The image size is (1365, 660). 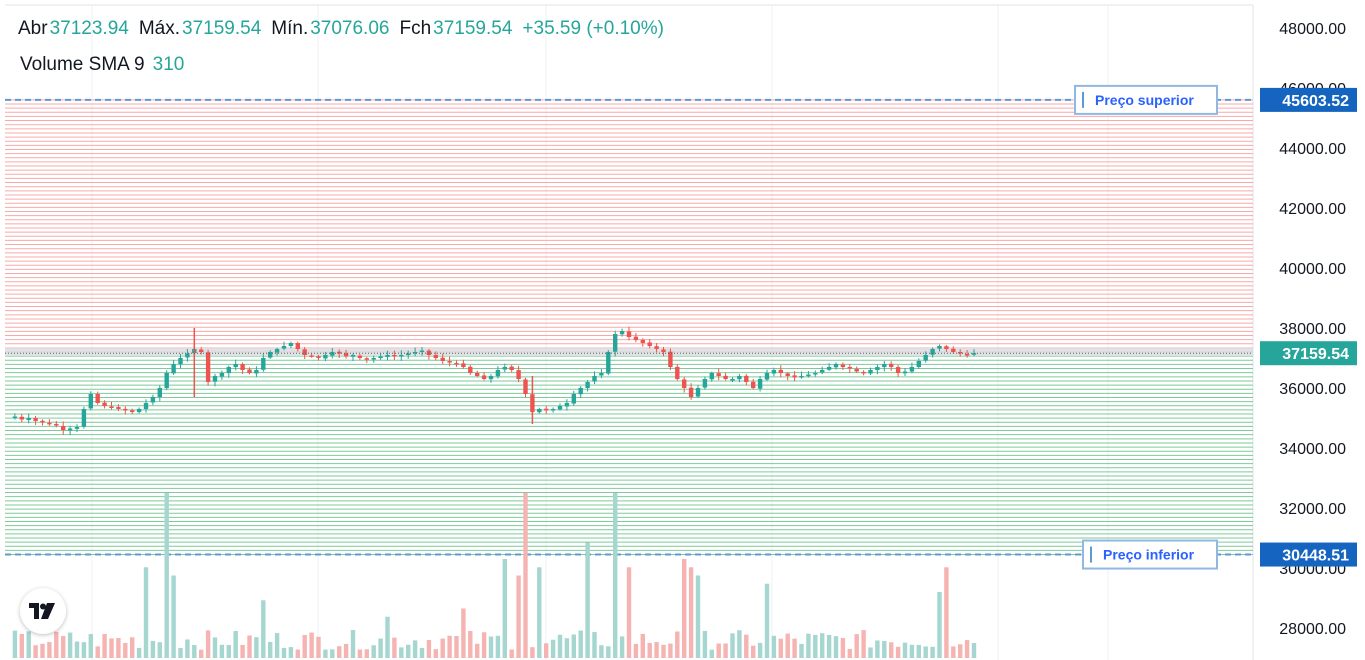 What do you see at coordinates (33, 28) in the screenshot?
I see `open-label: Abr` at bounding box center [33, 28].